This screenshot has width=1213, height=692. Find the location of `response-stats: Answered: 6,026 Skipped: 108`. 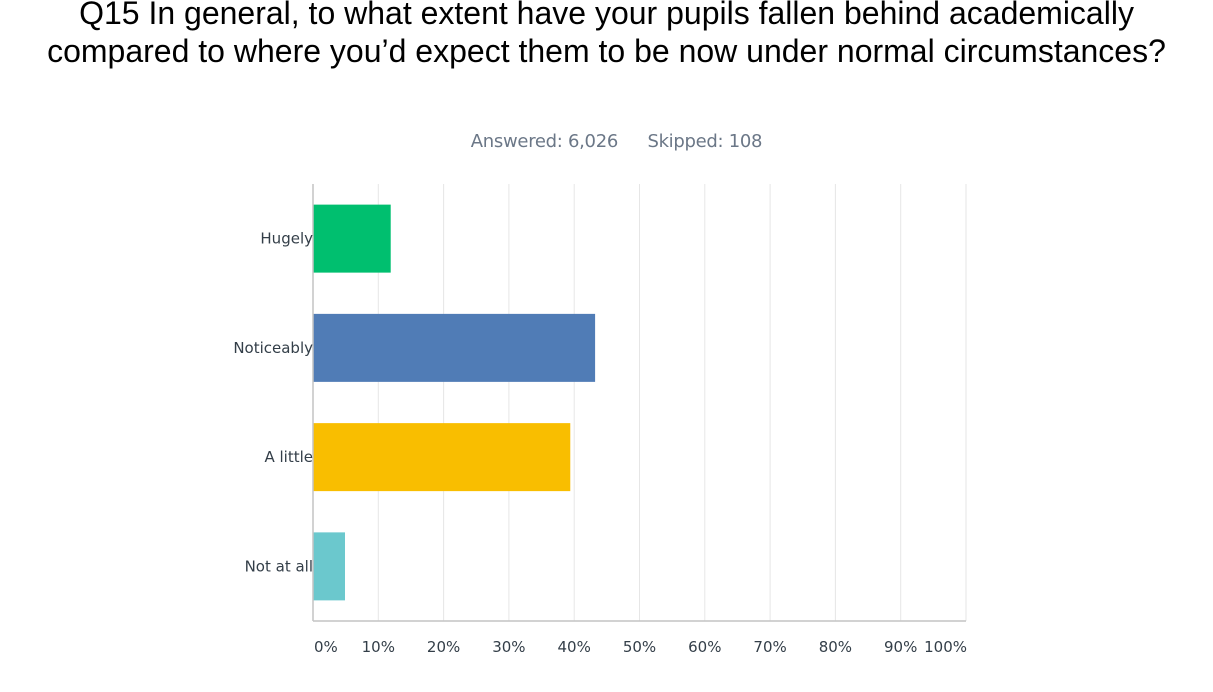

response-stats: Answered: 6,026 Skipped: 108 is located at coordinates (606, 141).